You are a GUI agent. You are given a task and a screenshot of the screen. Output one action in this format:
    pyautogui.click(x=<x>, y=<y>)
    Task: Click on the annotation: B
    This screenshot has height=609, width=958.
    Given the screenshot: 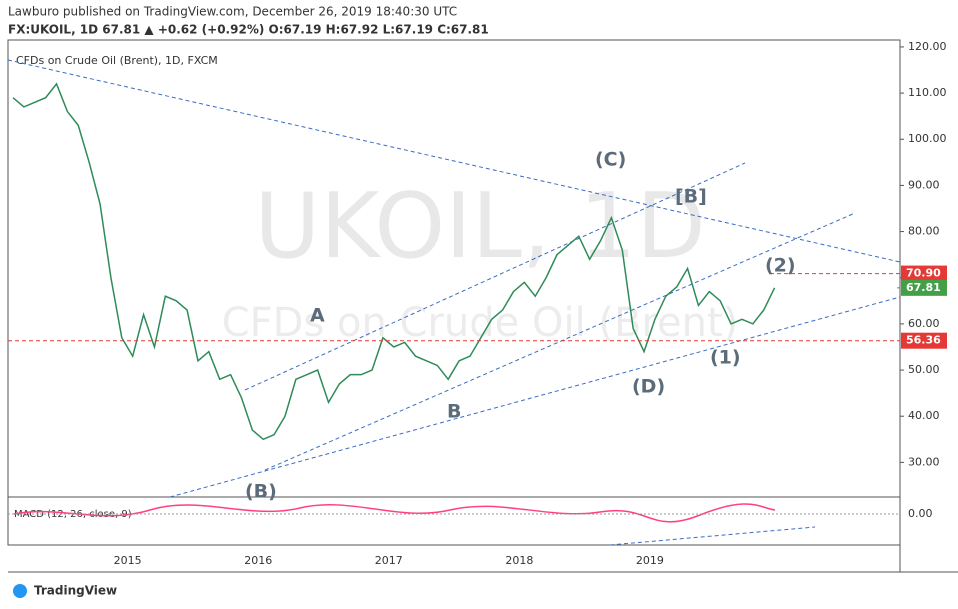 What is the action you would take?
    pyautogui.click(x=454, y=412)
    